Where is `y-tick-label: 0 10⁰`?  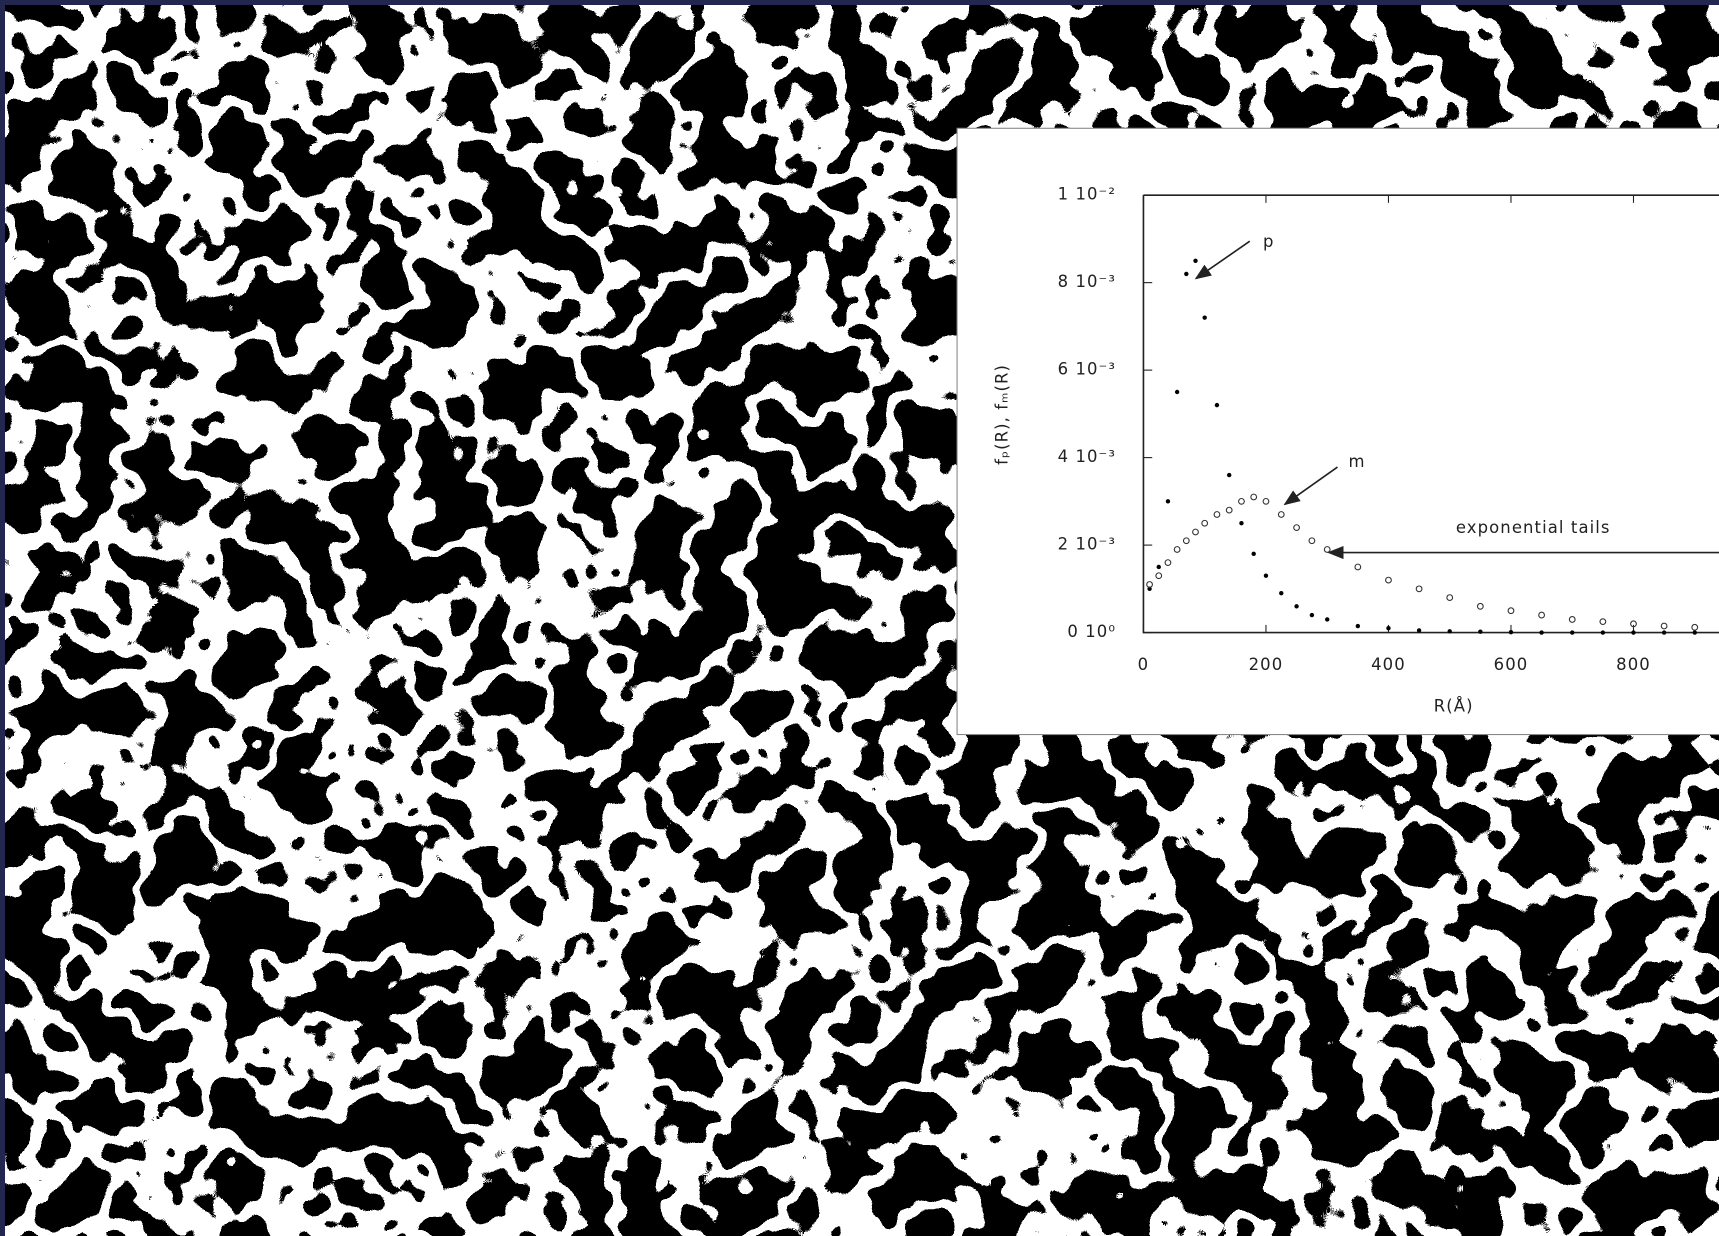
y-tick-label: 0 10⁰ is located at coordinates (1091, 631).